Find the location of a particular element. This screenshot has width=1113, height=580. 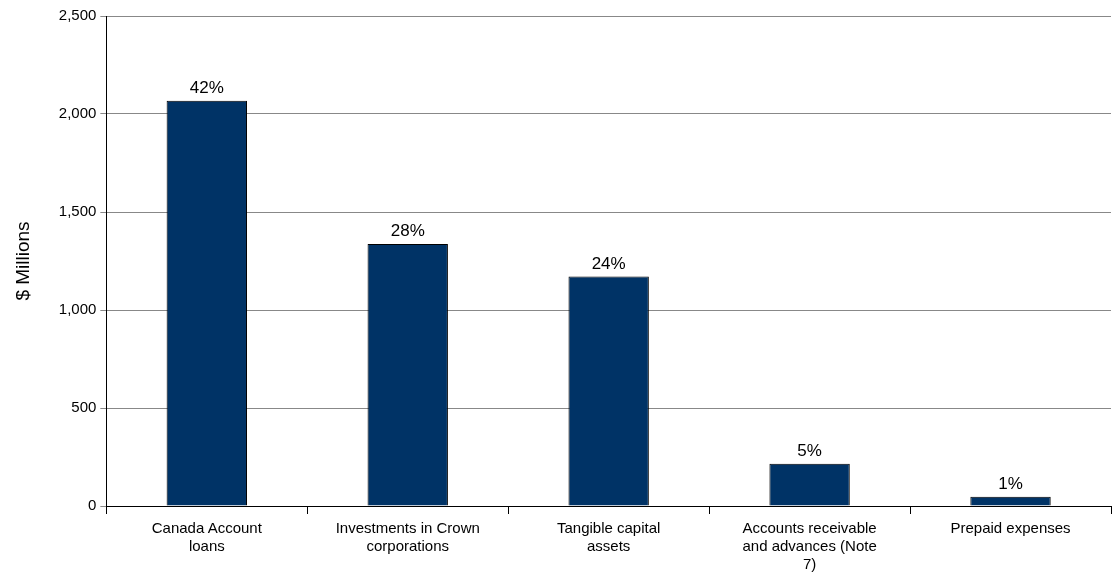

y-tick-label: 2,500 is located at coordinates (77, 15).